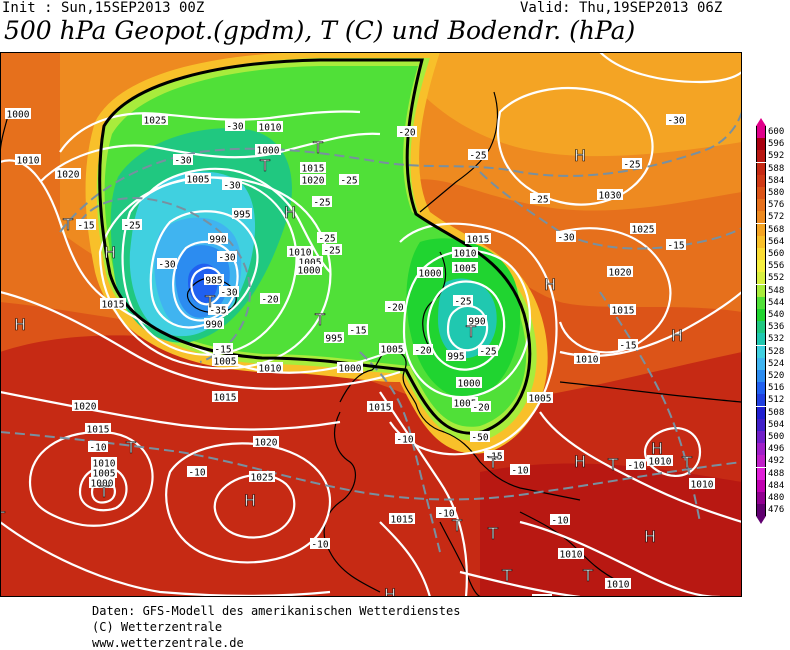 The image size is (790, 650). Describe the element at coordinates (776, 437) in the screenshot. I see `legend-label: 500` at that location.